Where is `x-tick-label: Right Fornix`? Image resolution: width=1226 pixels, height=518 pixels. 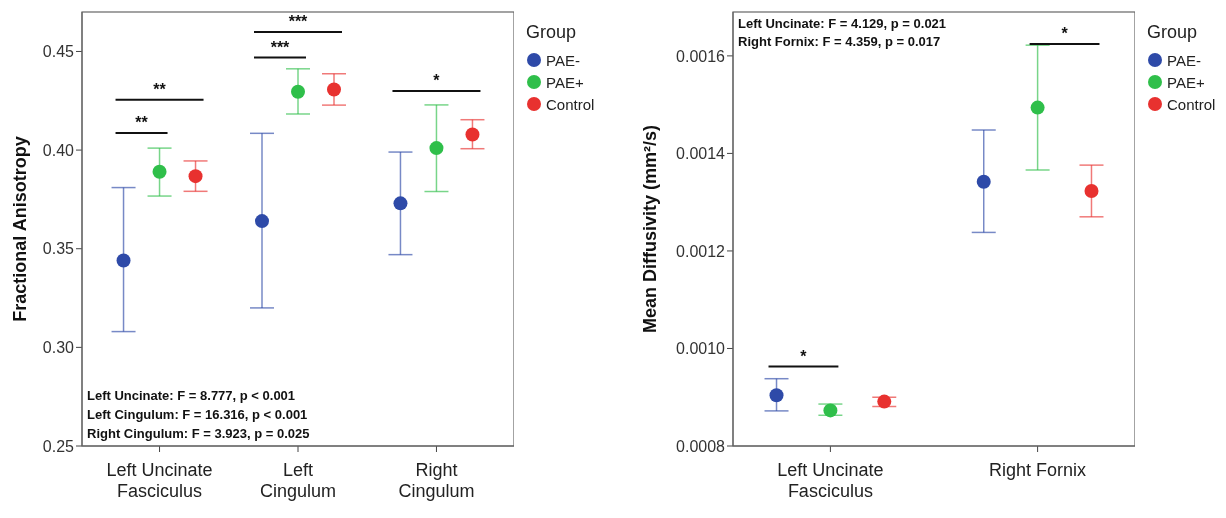
x-tick-label: Right Fornix is located at coordinates (1038, 470).